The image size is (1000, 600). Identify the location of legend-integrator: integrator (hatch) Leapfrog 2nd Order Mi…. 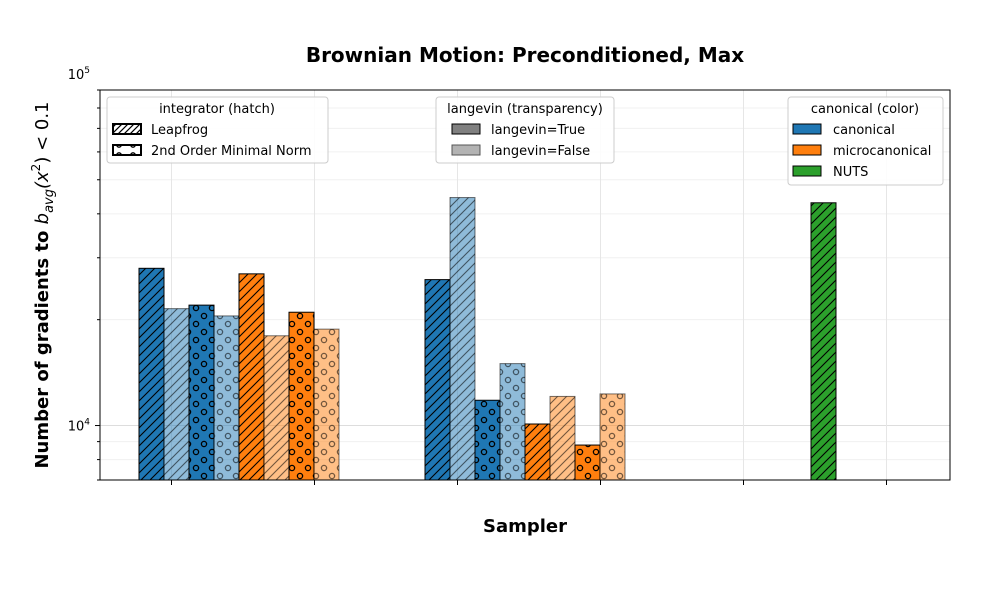
(217, 130).